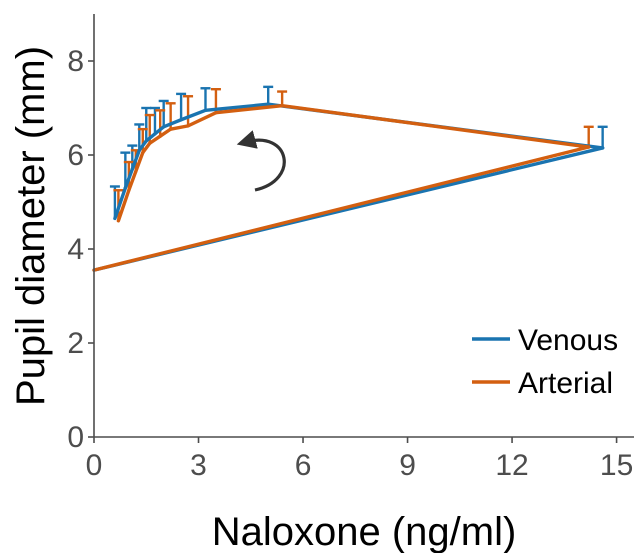  I want to click on x-tick-label: 3, so click(198, 465).